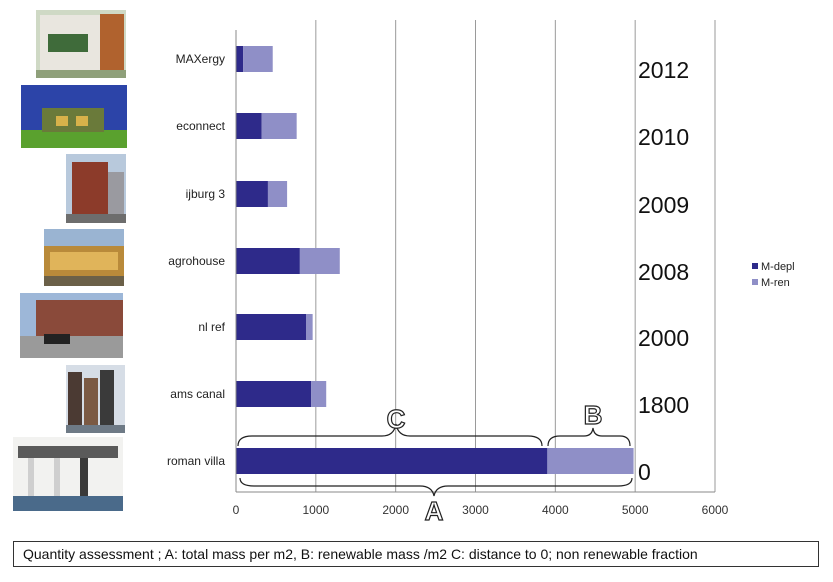 This screenshot has width=833, height=582. Describe the element at coordinates (778, 267) in the screenshot. I see `legend-label-m-depl: M-depl` at that location.